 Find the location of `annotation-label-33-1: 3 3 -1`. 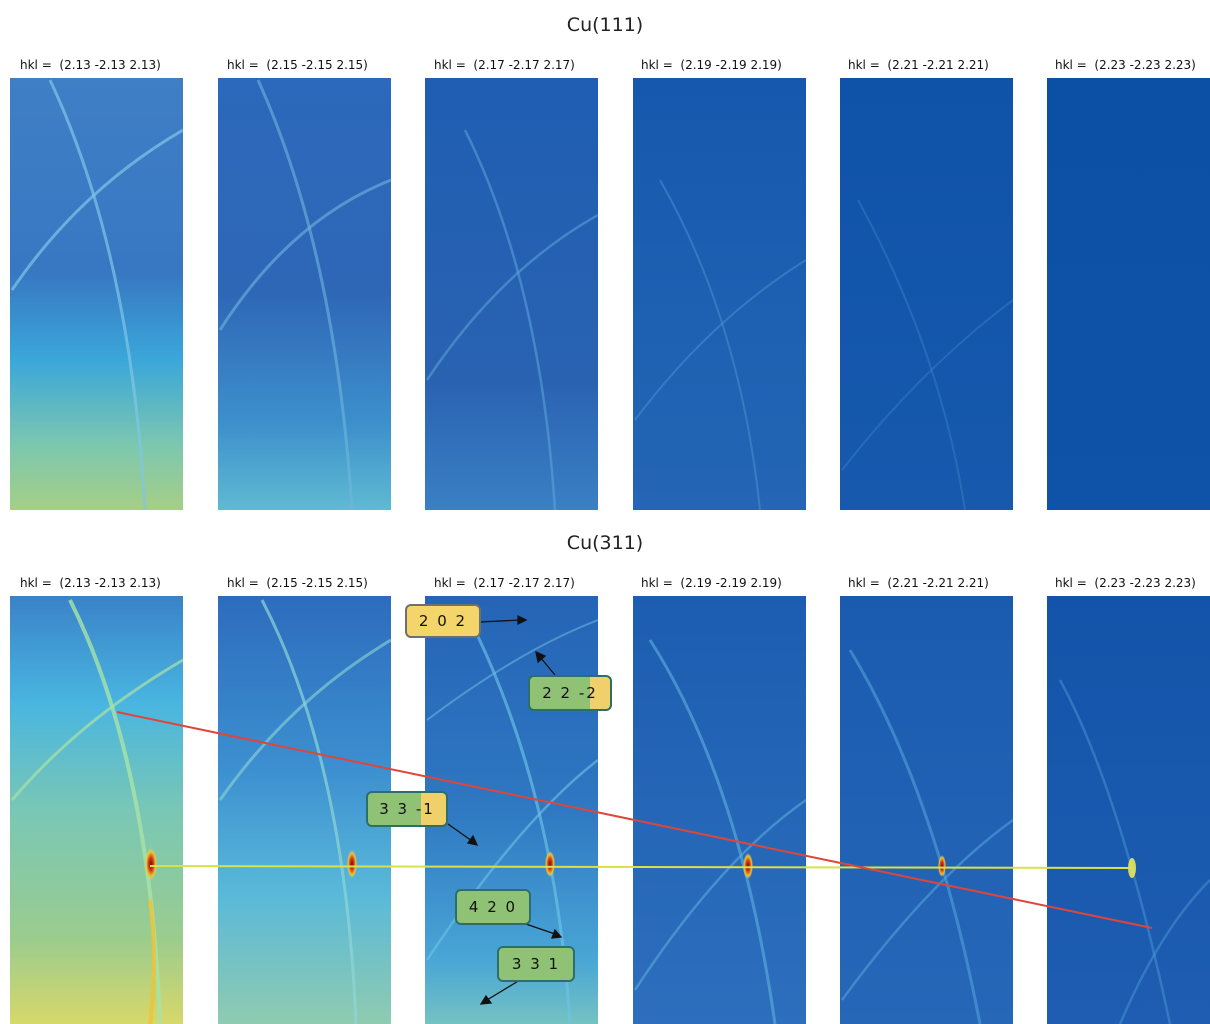

annotation-label-33-1: 3 3 -1 is located at coordinates (407, 809).